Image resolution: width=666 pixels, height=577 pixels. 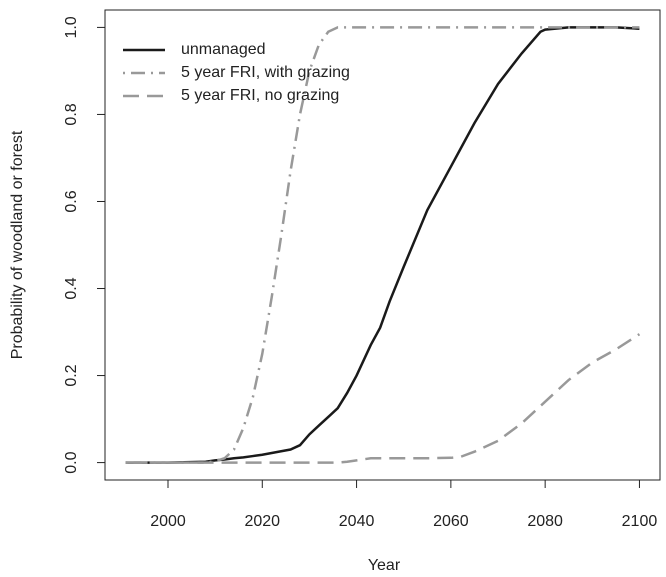 I want to click on x-tick-label: 2100, so click(x=640, y=521).